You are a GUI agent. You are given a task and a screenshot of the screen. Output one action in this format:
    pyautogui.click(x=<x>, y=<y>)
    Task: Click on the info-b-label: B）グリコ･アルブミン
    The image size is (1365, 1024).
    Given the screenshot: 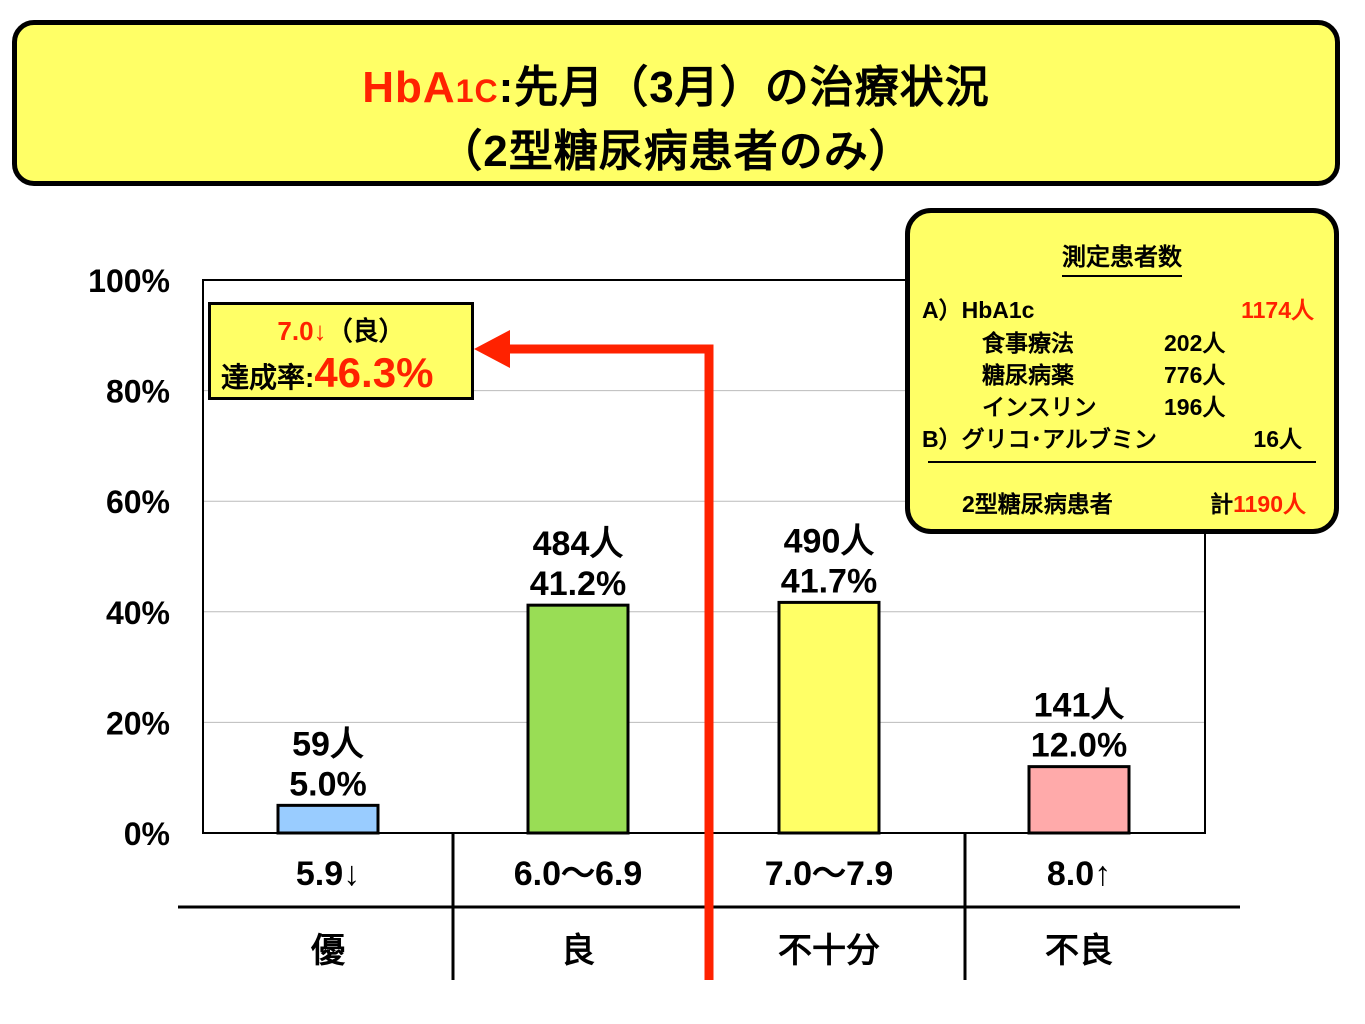 What is the action you would take?
    pyautogui.click(x=1039, y=439)
    